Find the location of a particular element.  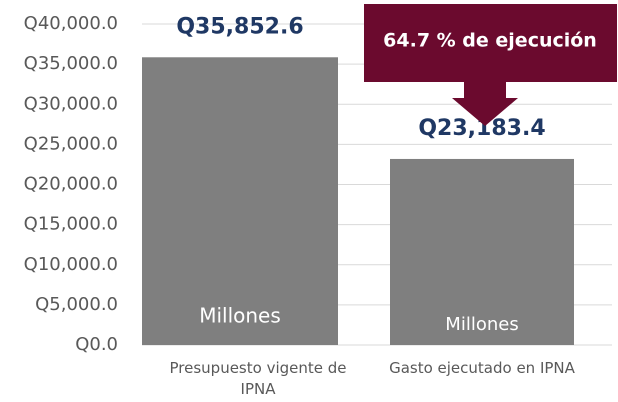

y-tick-label: Q40,000.0 is located at coordinates (71, 23).